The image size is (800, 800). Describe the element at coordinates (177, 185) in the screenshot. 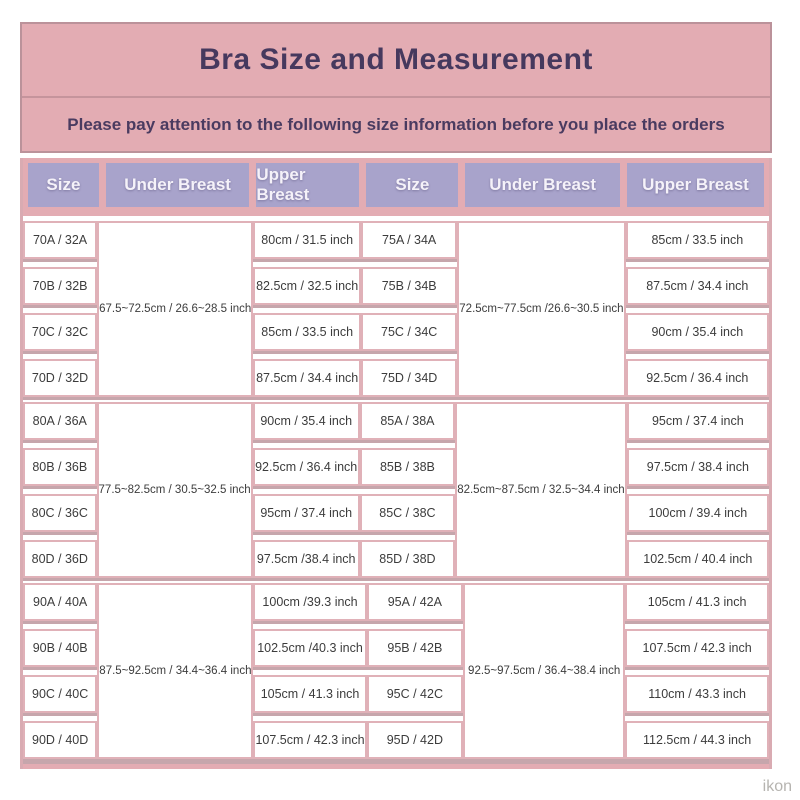

I see `column-header-under-breast-left: Under Breast` at that location.